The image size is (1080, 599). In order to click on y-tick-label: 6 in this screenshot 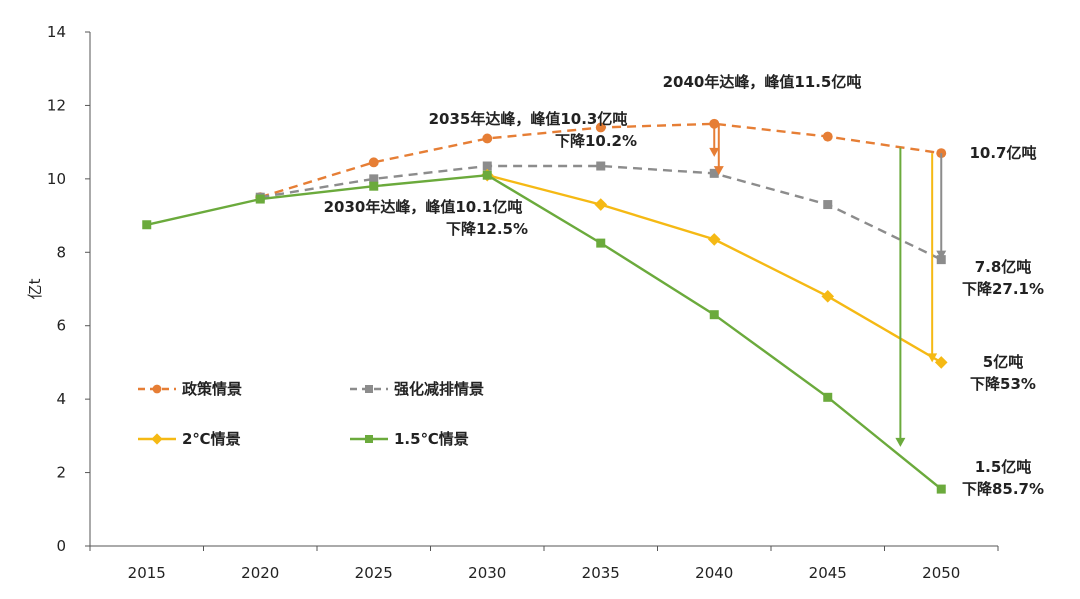, I will do `click(61, 326)`.